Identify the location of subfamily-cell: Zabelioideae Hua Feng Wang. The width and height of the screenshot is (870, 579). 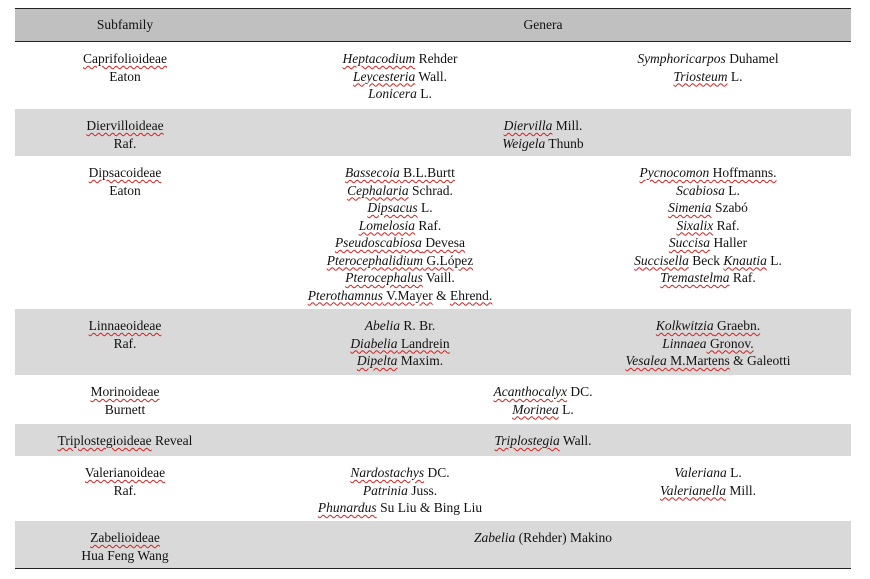
(125, 544).